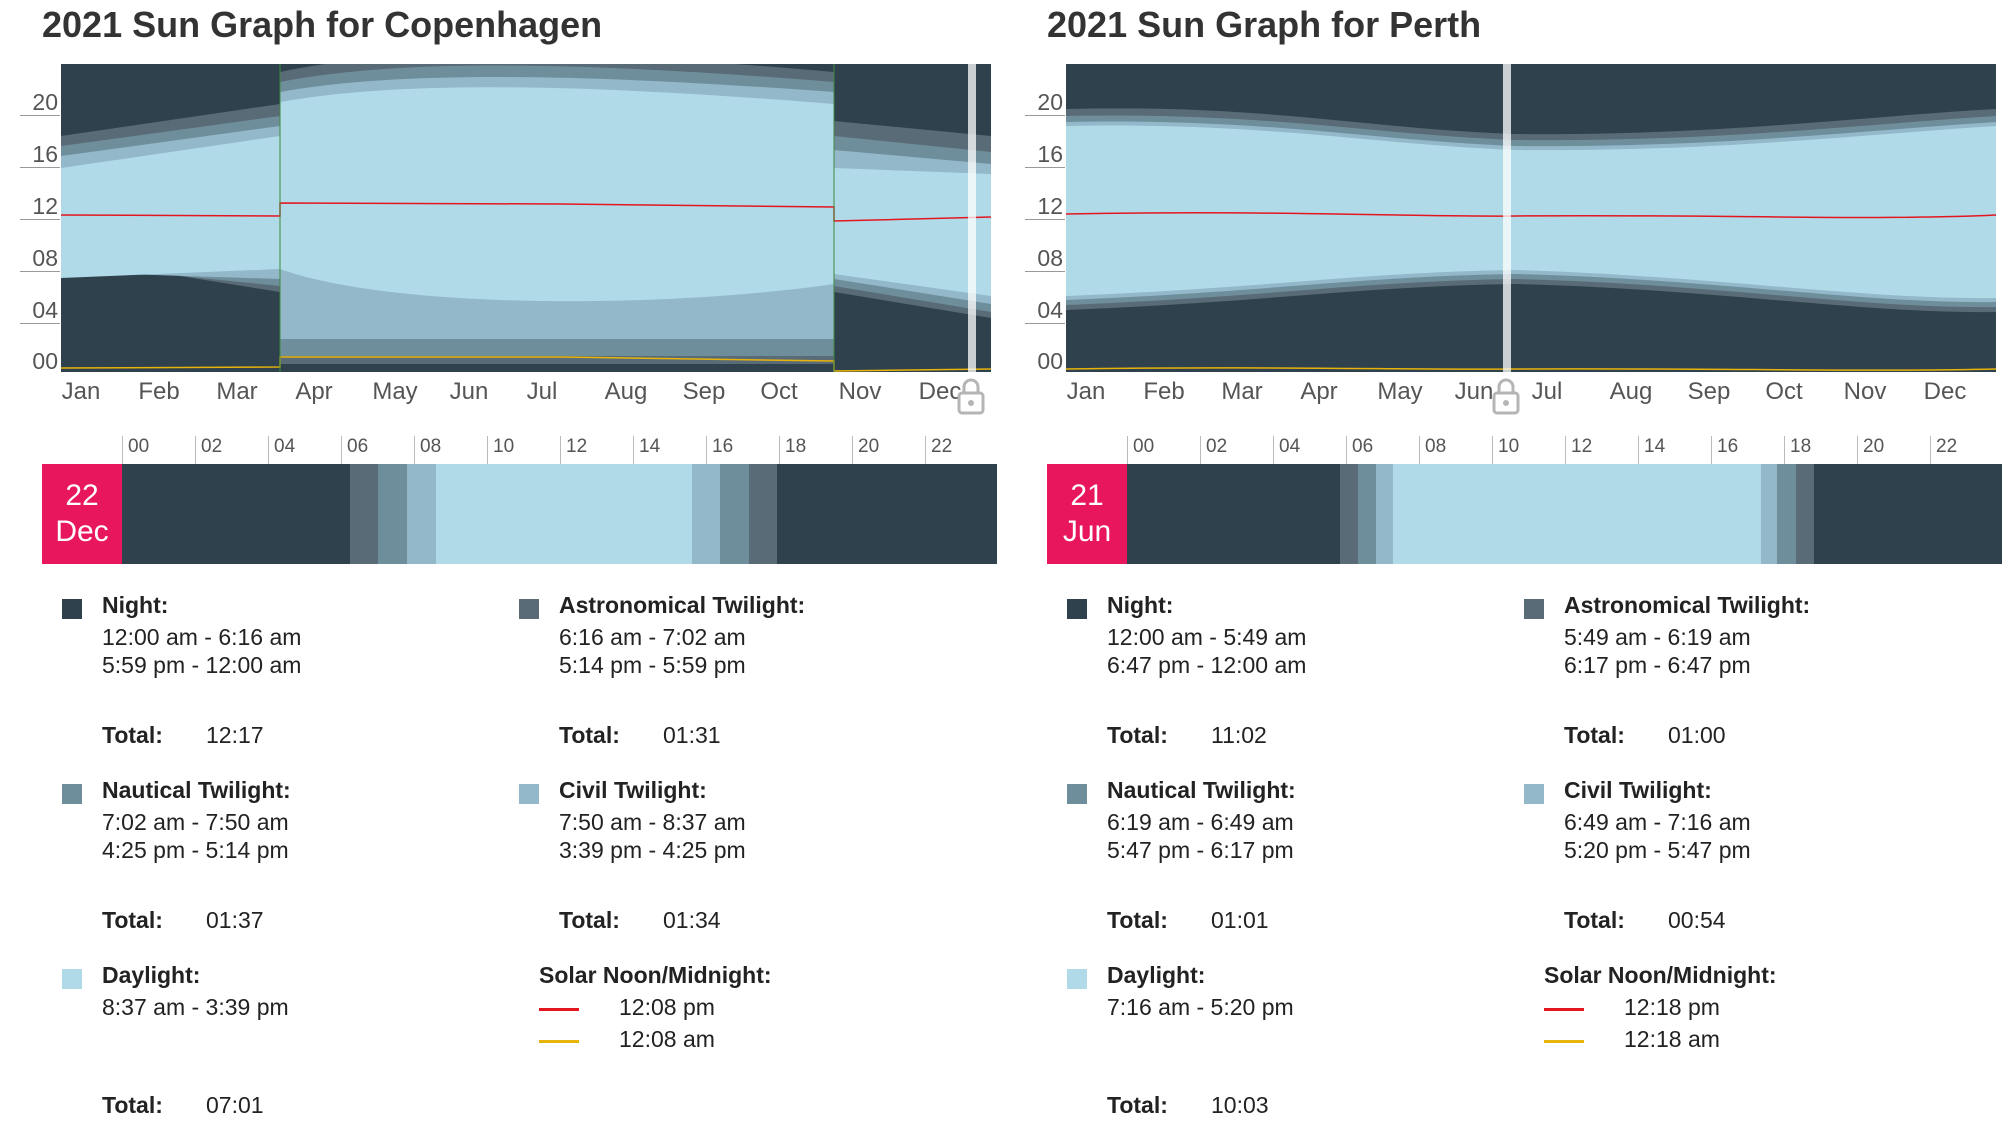 This screenshot has width=2015, height=1124. I want to click on month-label: Apr, so click(1319, 391).